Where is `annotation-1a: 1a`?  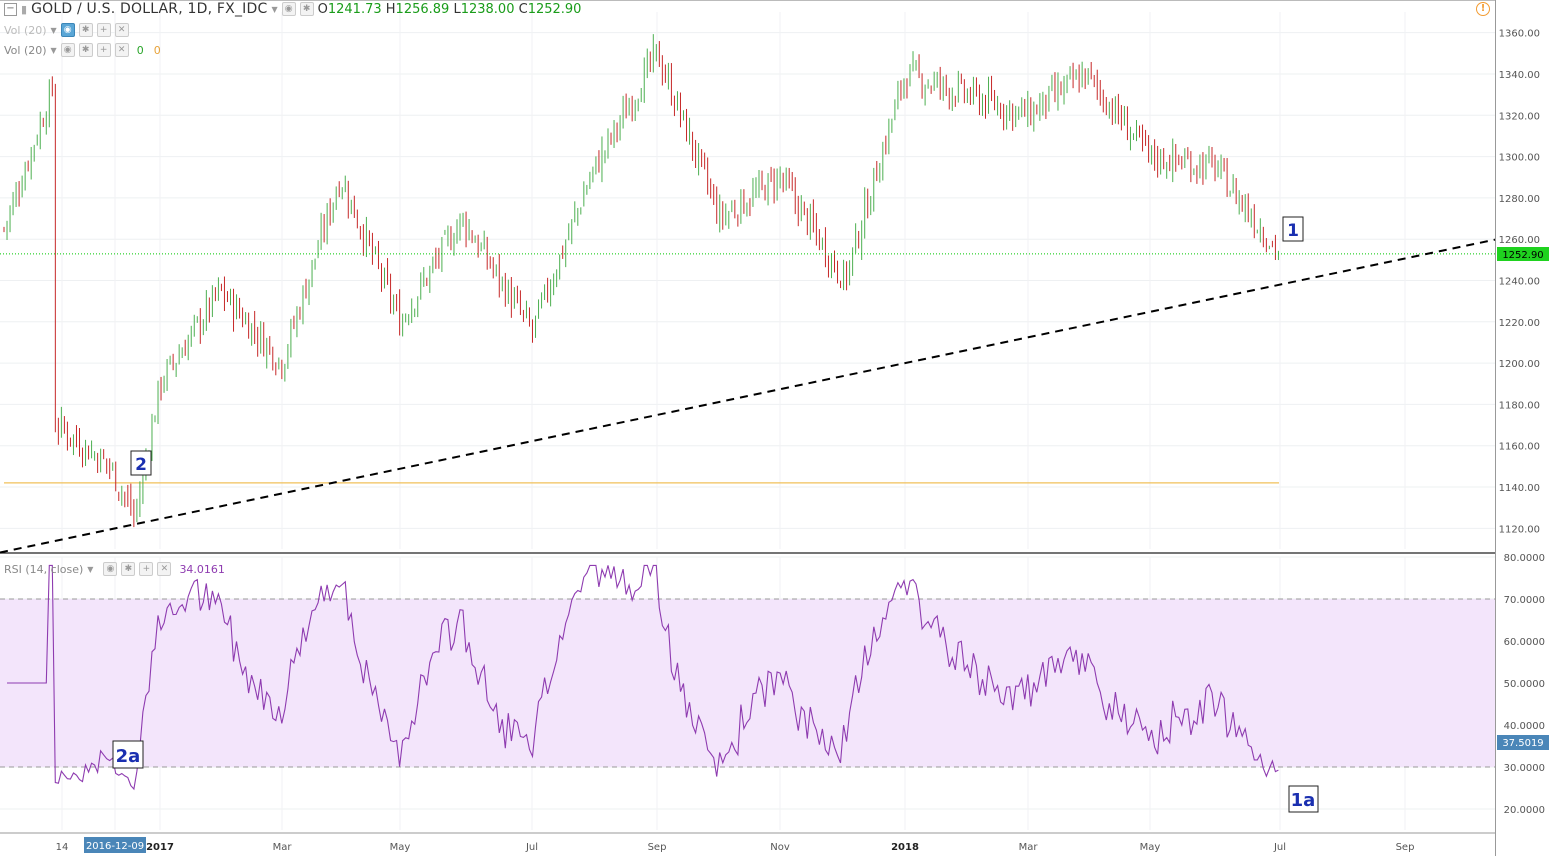
annotation-1a: 1a is located at coordinates (1303, 799).